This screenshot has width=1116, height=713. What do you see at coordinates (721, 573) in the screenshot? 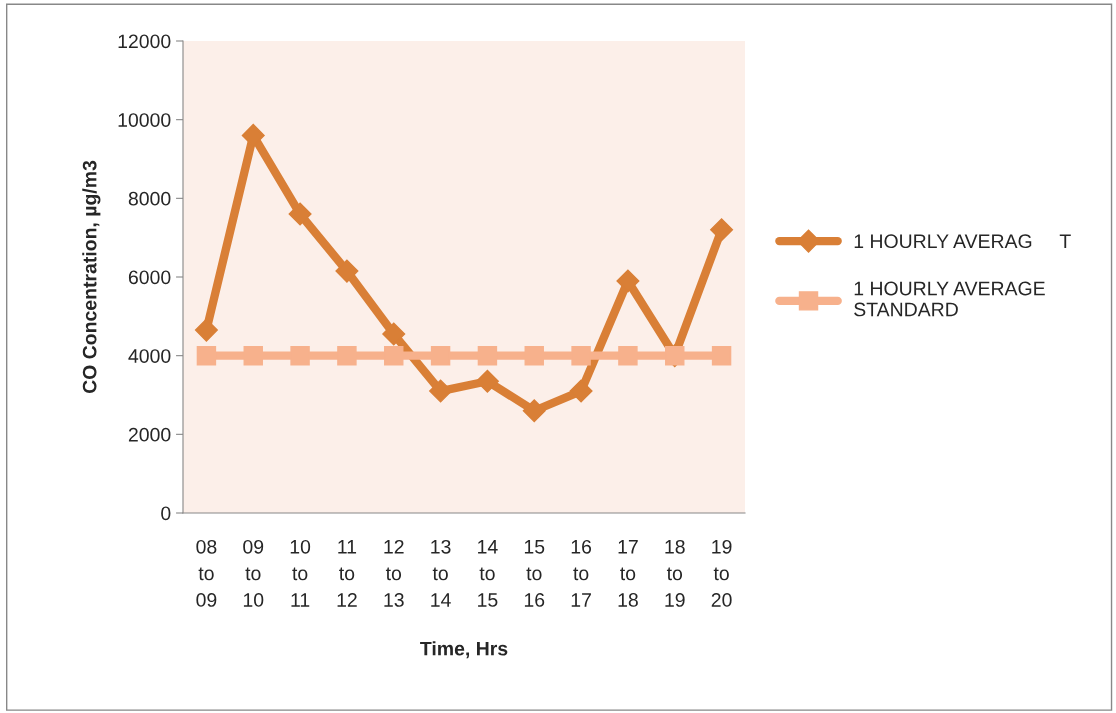
I see `x-tick-label: 19 to 20` at bounding box center [721, 573].